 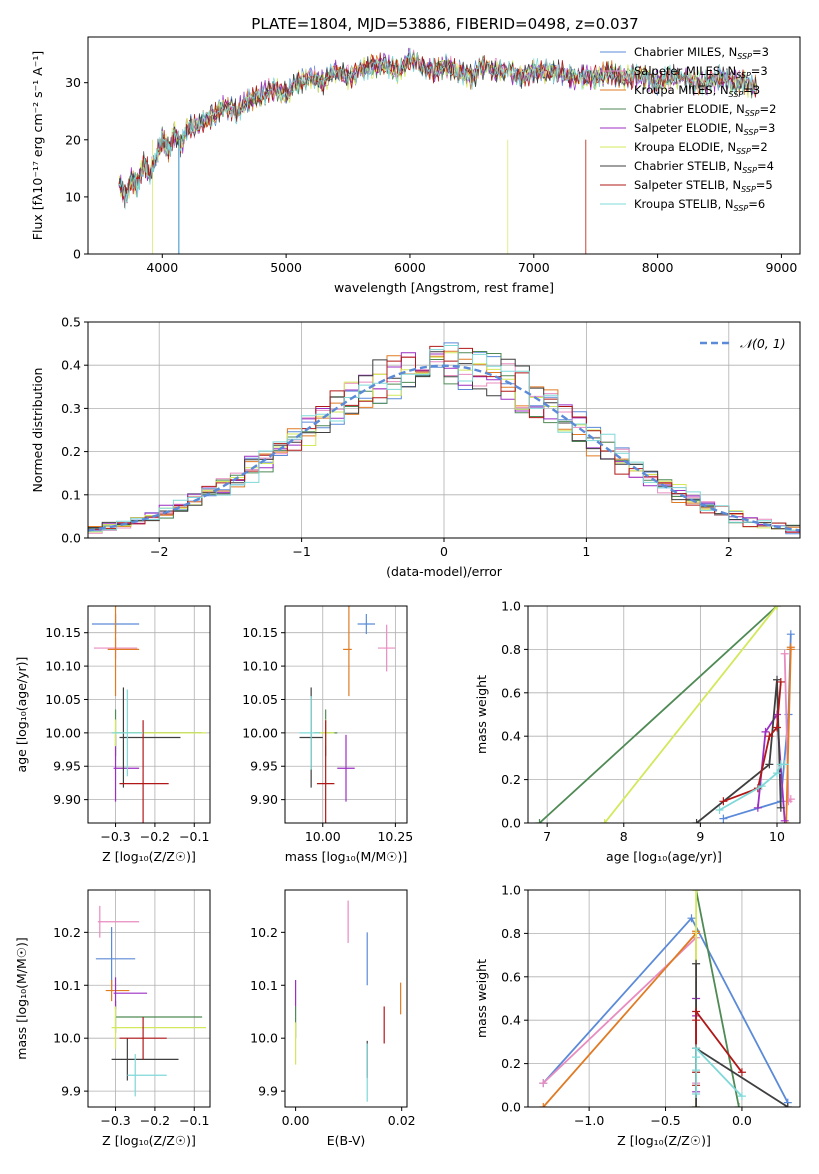 What do you see at coordinates (264, 799) in the screenshot?
I see `y-tick-label: 9.90` at bounding box center [264, 799].